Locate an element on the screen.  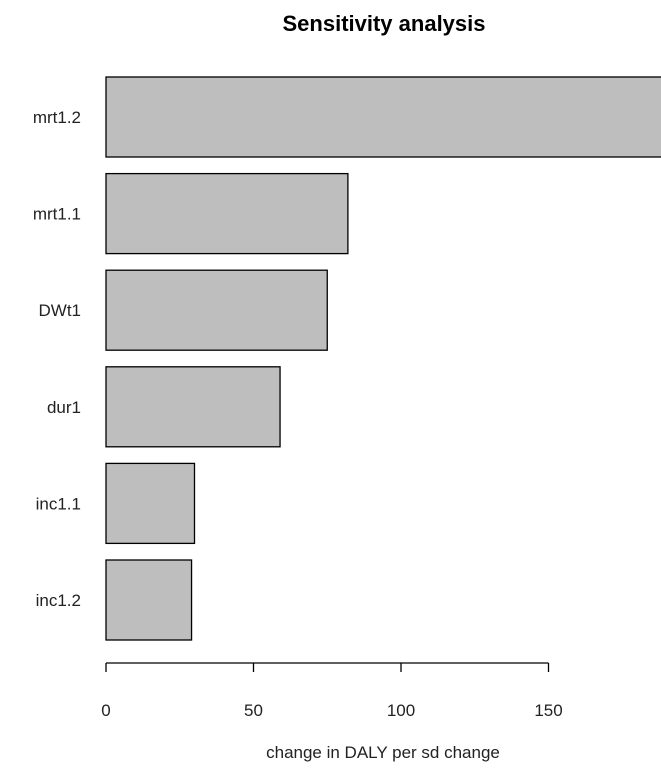
x-axis-label: change in DALY per sd change is located at coordinates (383, 752).